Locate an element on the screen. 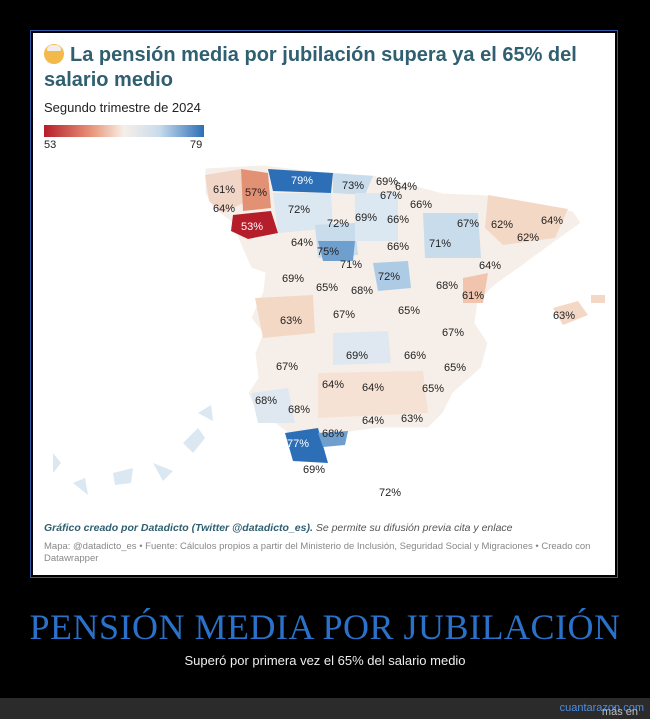 The height and width of the screenshot is (719, 650). region-catalonia is located at coordinates (526, 220).